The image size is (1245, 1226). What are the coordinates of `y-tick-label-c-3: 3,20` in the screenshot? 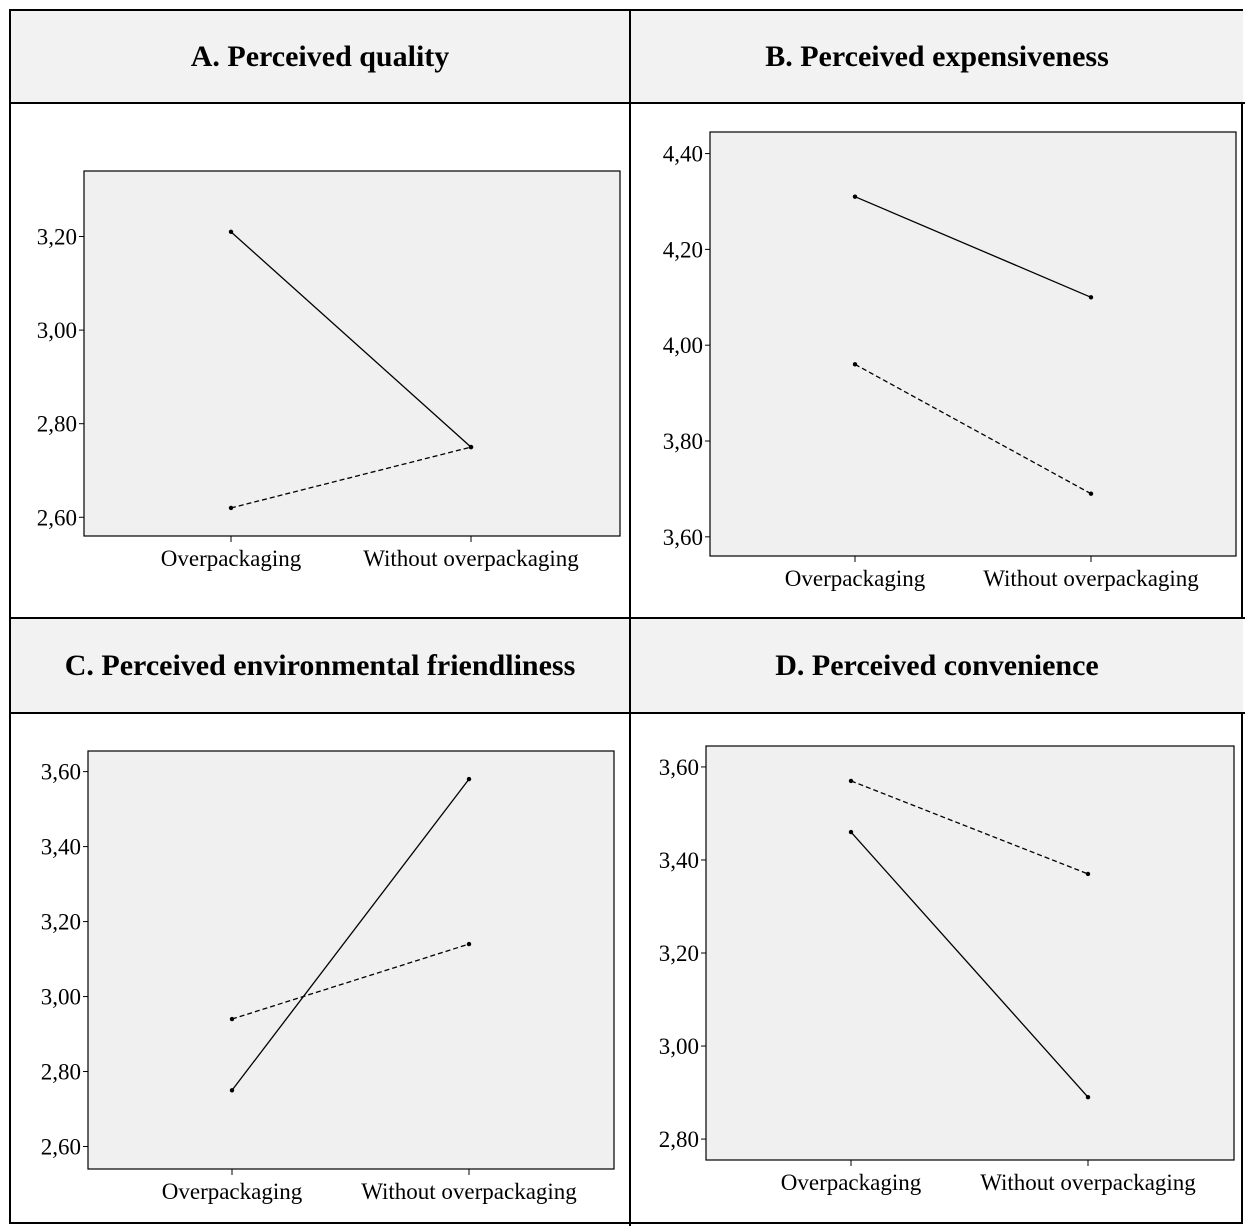 It's located at (61, 922).